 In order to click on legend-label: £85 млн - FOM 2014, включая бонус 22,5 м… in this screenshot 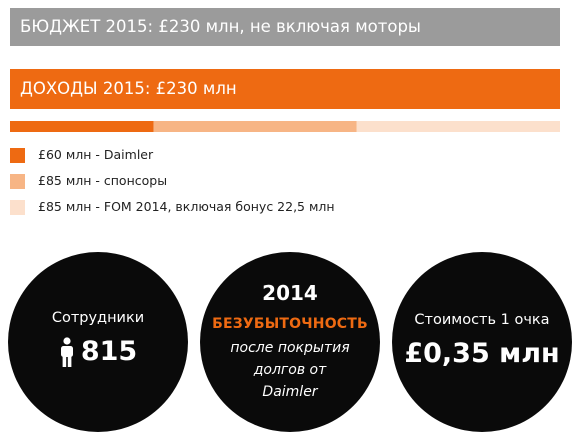, I will do `click(186, 206)`.